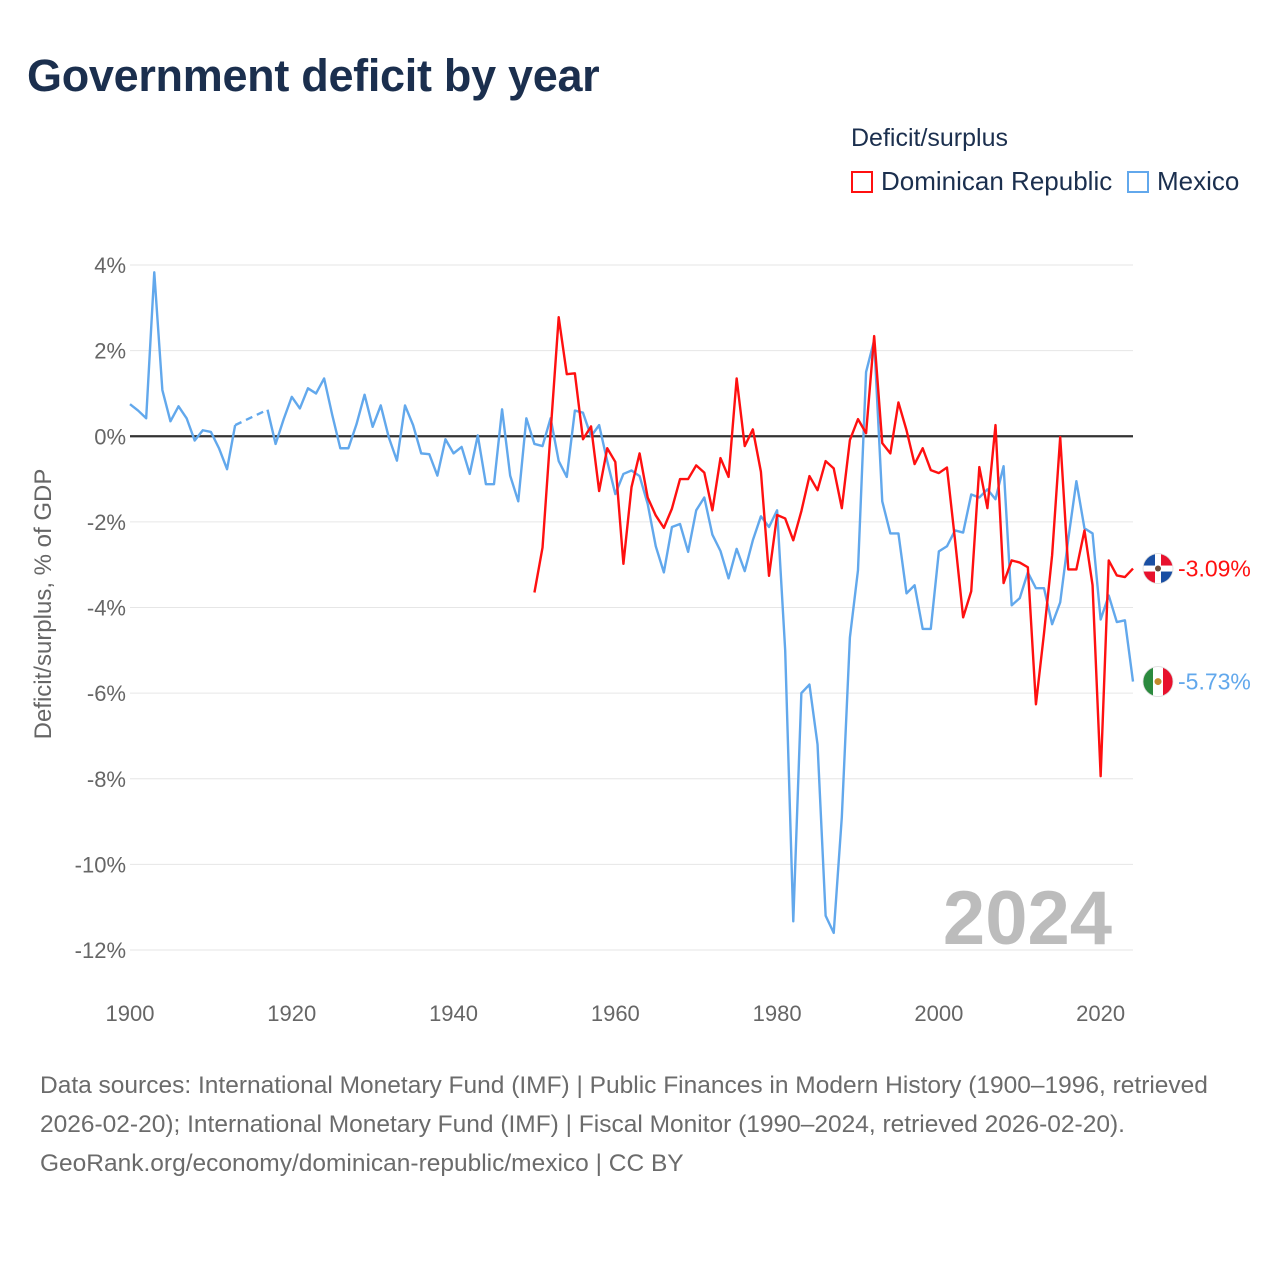 This screenshot has width=1280, height=1280. I want to click on x-tick-label: 2000, so click(938, 1013).